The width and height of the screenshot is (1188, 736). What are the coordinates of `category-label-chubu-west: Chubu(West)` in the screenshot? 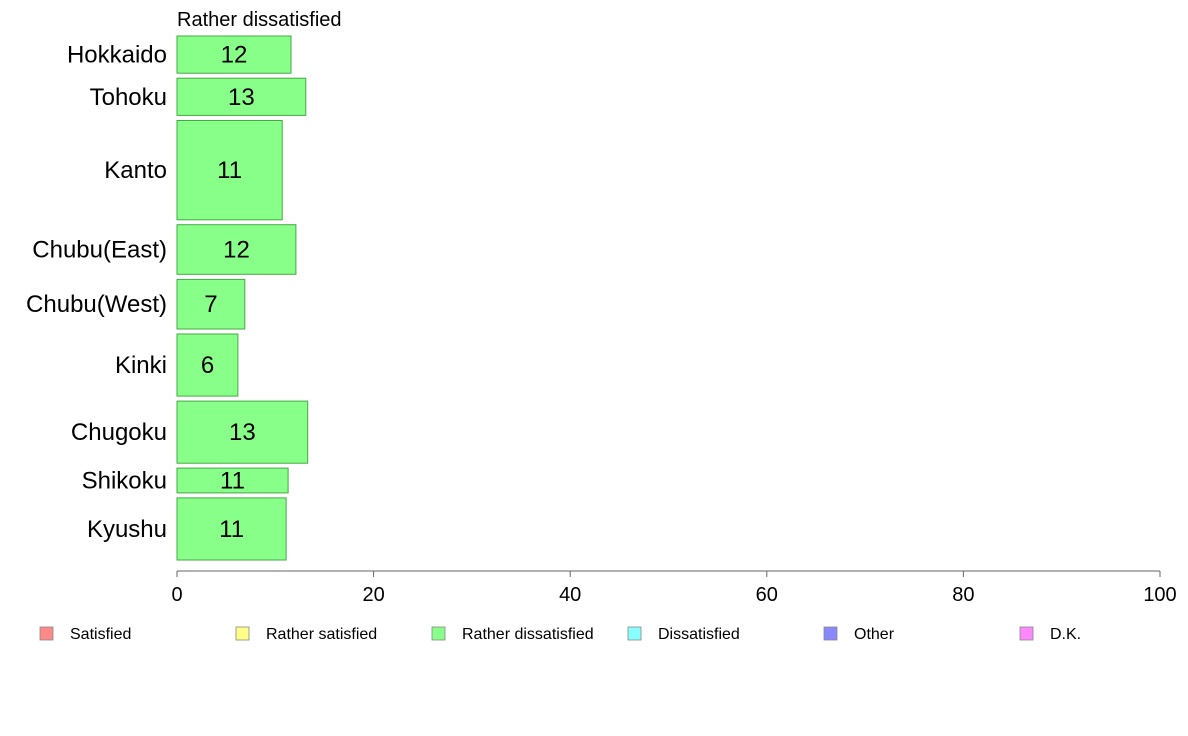 It's located at (96, 304).